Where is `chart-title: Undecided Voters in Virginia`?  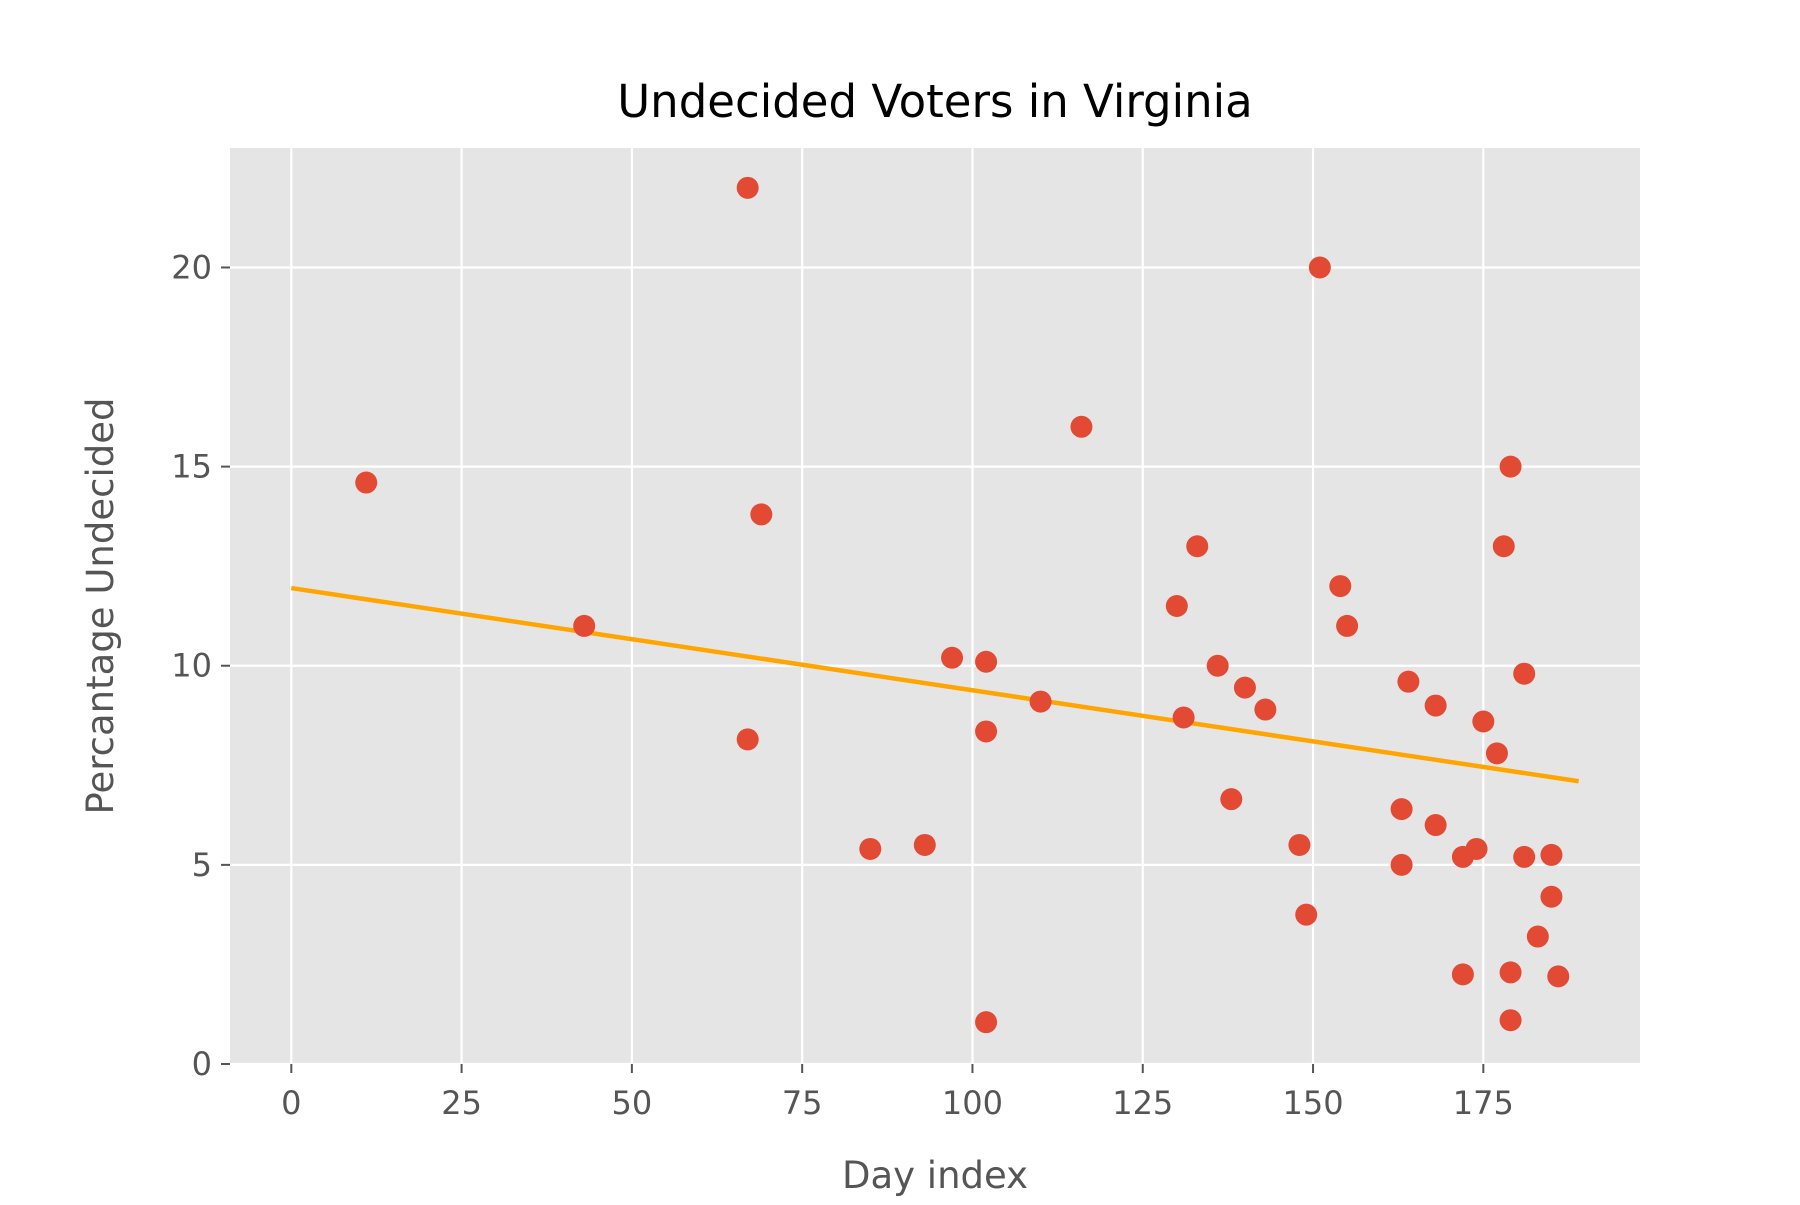
chart-title: Undecided Voters in Virginia is located at coordinates (934, 101).